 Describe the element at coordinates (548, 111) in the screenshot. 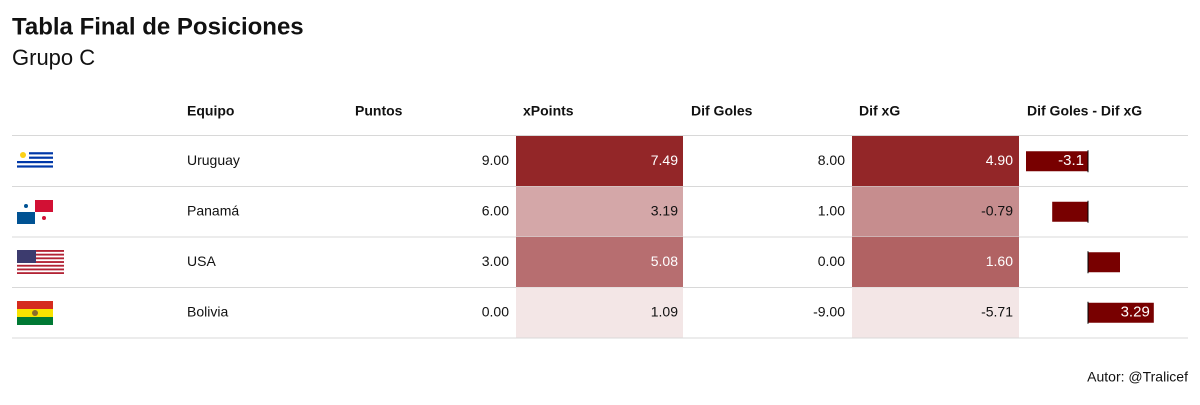

I see `column-header: xPoints` at that location.